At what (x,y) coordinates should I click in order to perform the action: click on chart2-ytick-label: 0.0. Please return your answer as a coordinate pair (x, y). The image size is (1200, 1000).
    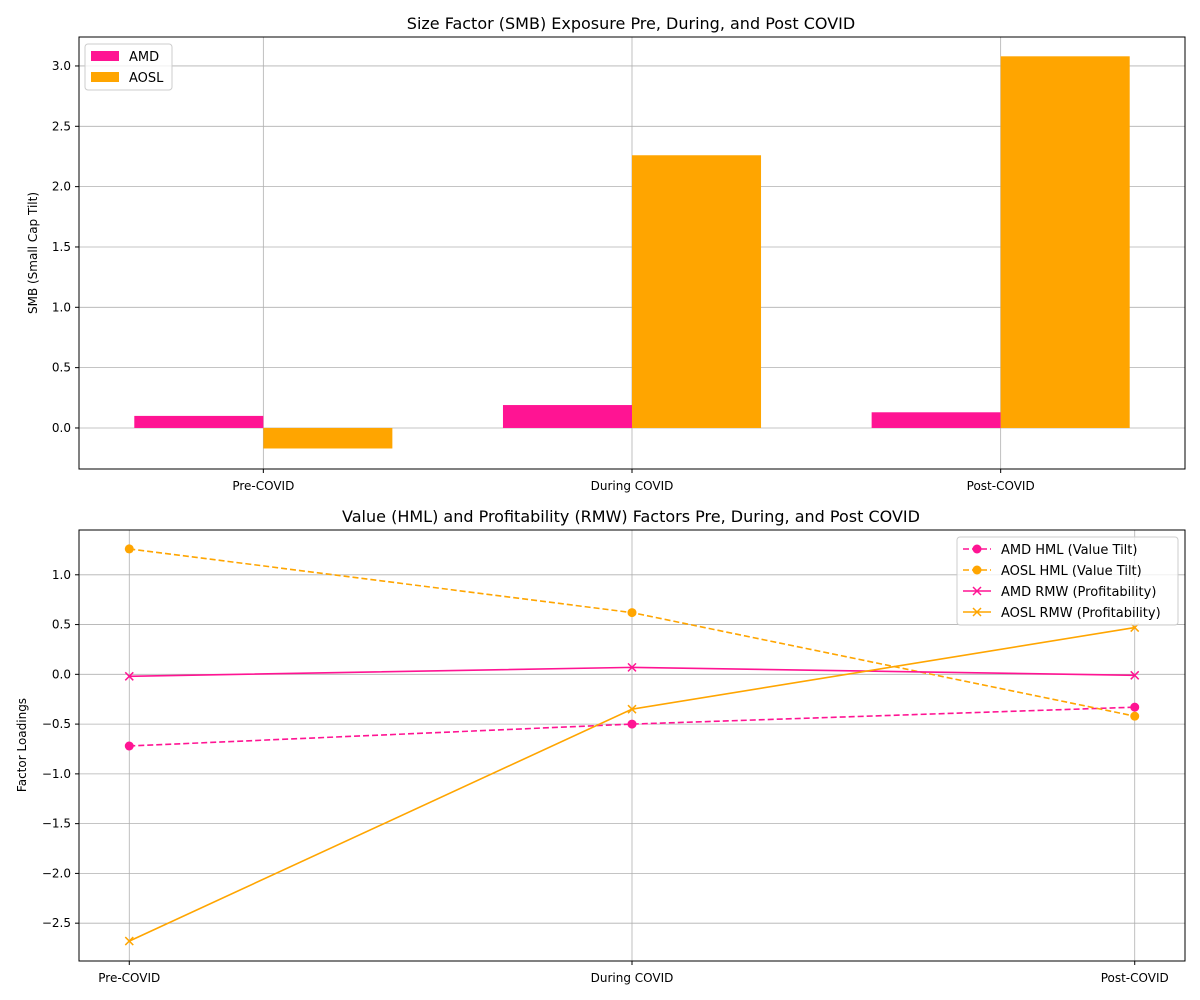
    Looking at the image, I should click on (61, 674).